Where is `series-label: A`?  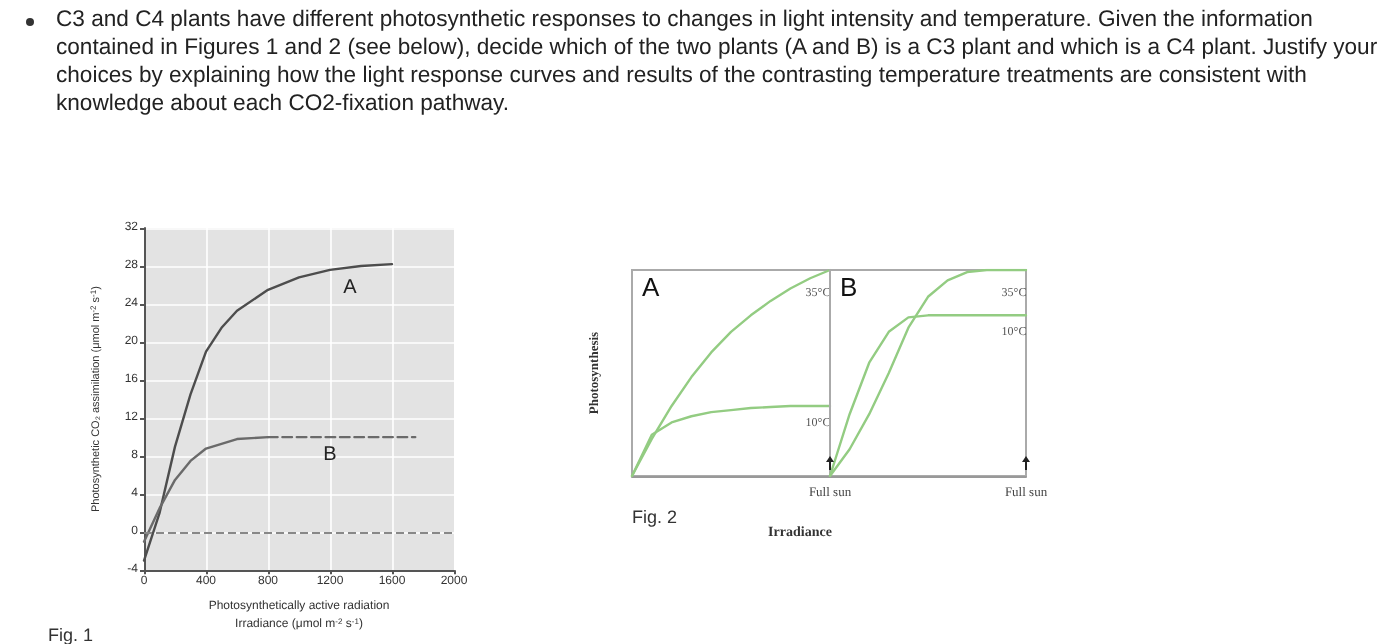 series-label: A is located at coordinates (350, 288).